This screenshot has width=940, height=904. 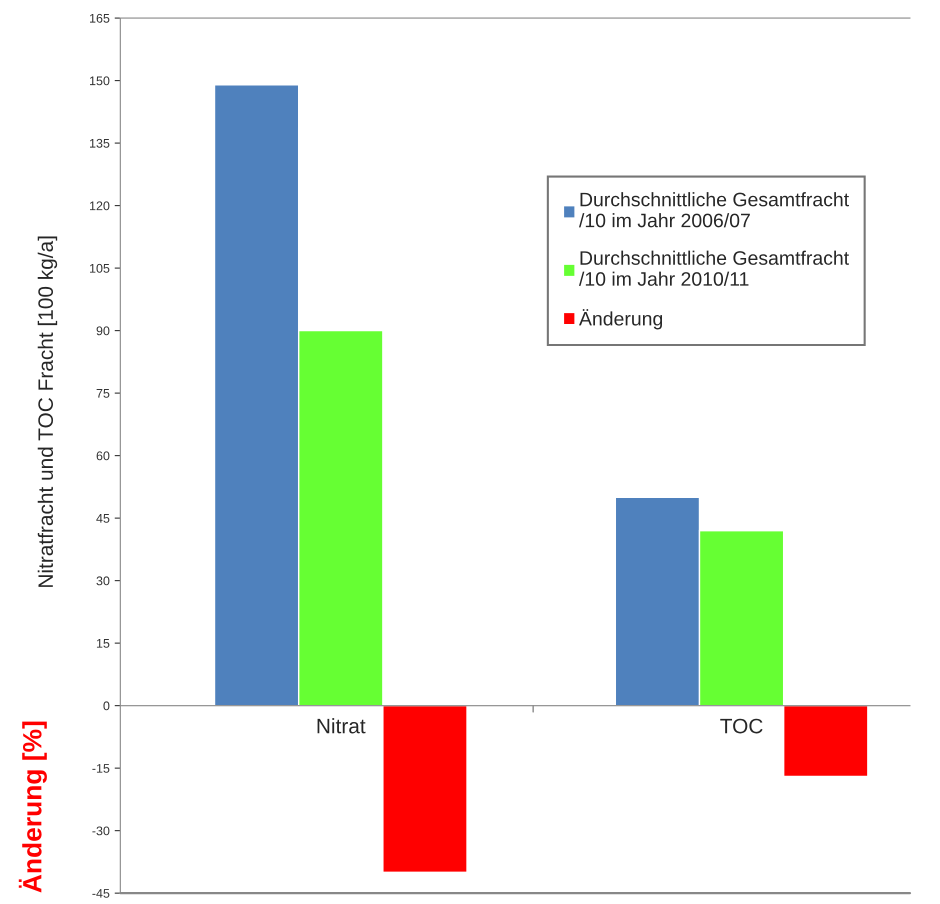 What do you see at coordinates (106, 705) in the screenshot?
I see `y-tick-label: 0` at bounding box center [106, 705].